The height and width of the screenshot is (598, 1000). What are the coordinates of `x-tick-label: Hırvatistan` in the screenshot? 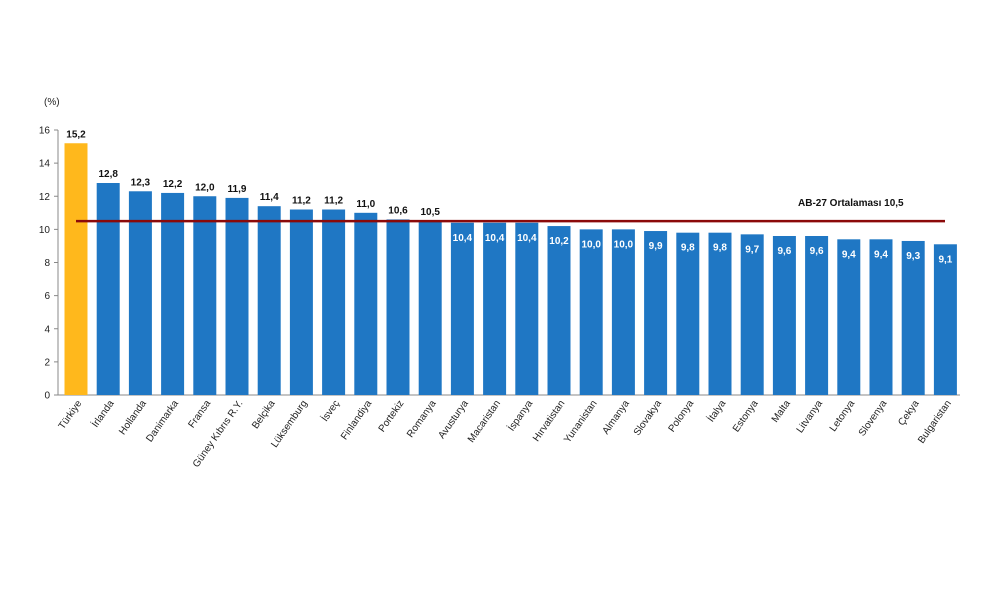 It's located at (549, 420).